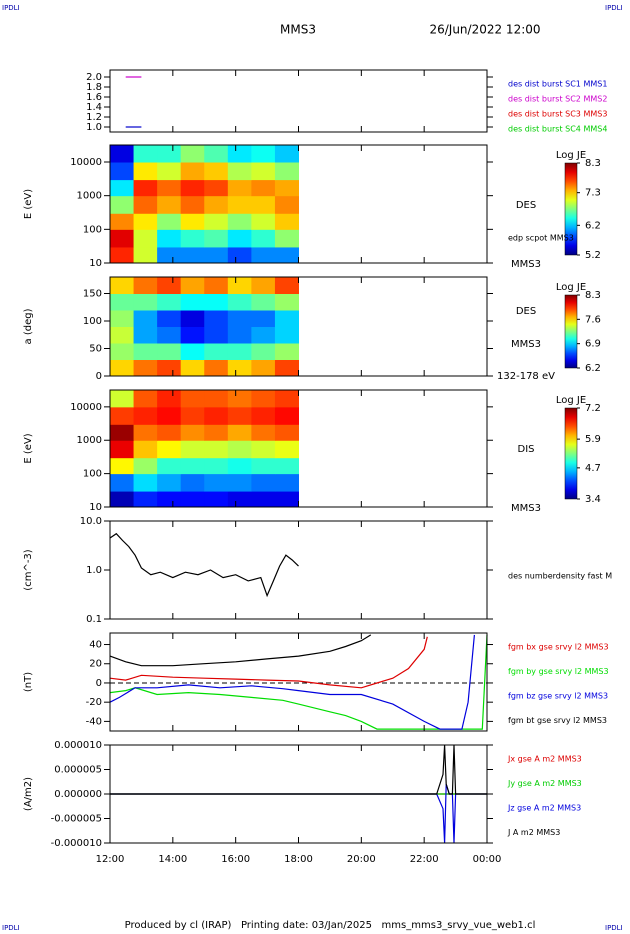  I want to click on data-line, so click(298, 682).